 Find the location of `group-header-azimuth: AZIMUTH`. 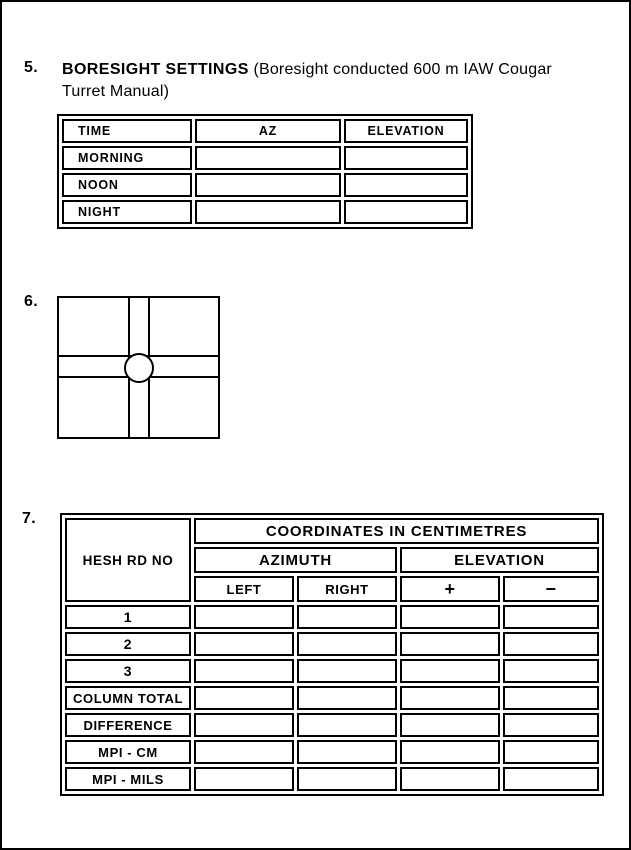

group-header-azimuth: AZIMUTH is located at coordinates (295, 560).